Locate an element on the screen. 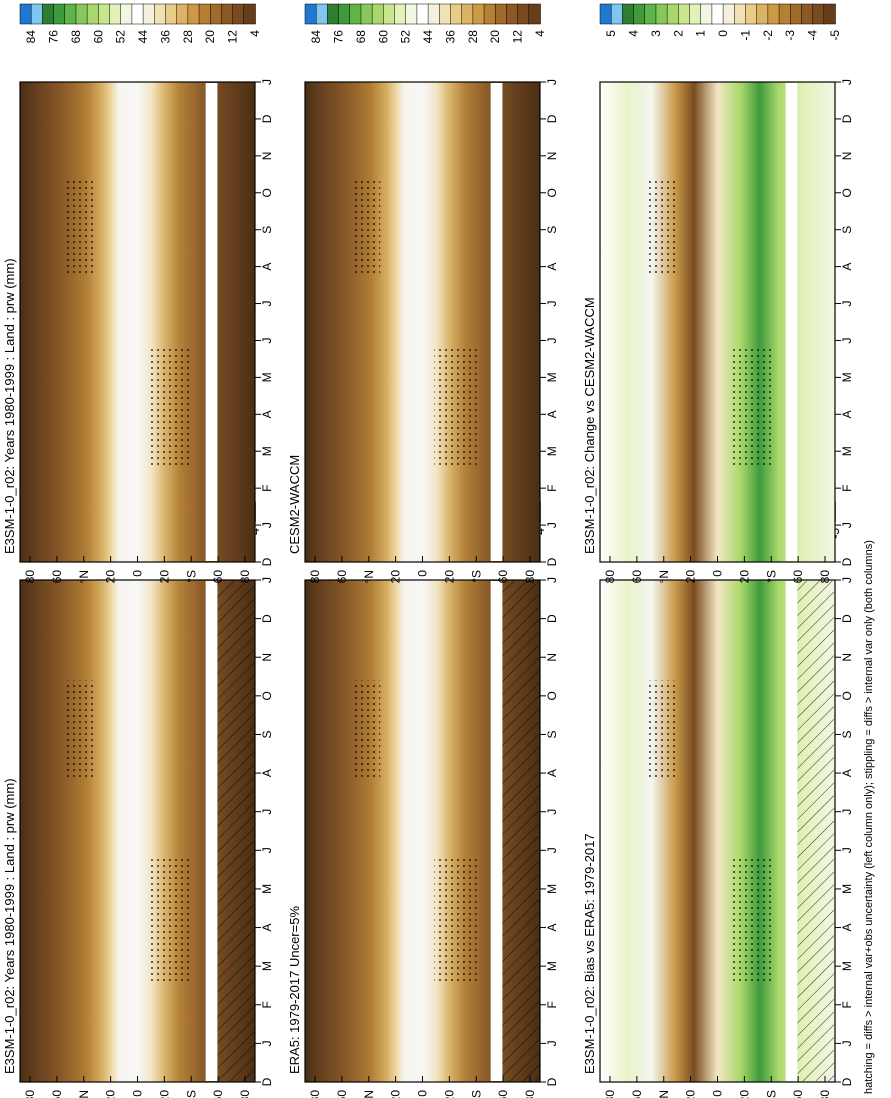  colorbar-label: -3 is located at coordinates (790, 35).